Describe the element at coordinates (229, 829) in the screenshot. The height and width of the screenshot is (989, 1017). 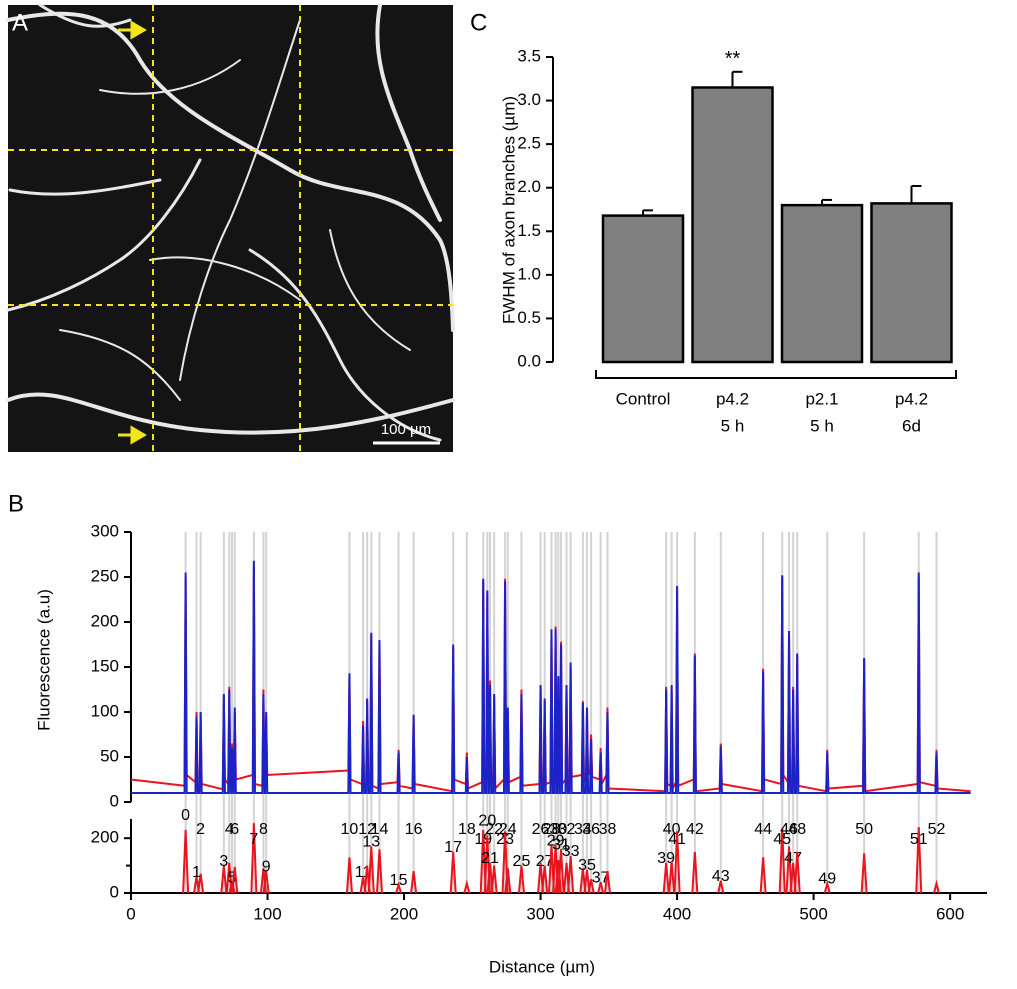
I see `peak-label: 4` at that location.